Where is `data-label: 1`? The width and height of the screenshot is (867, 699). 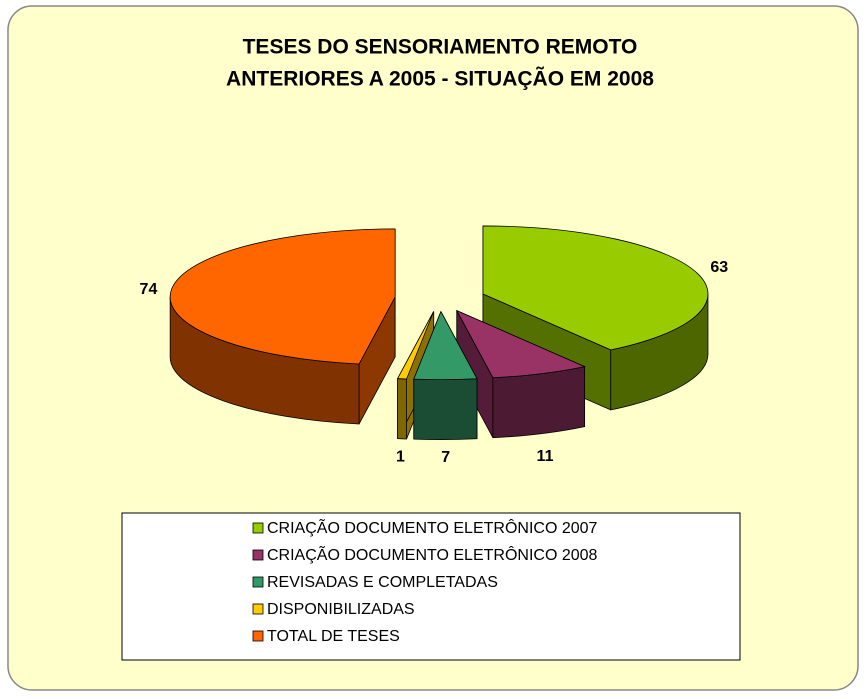
data-label: 1 is located at coordinates (400, 457).